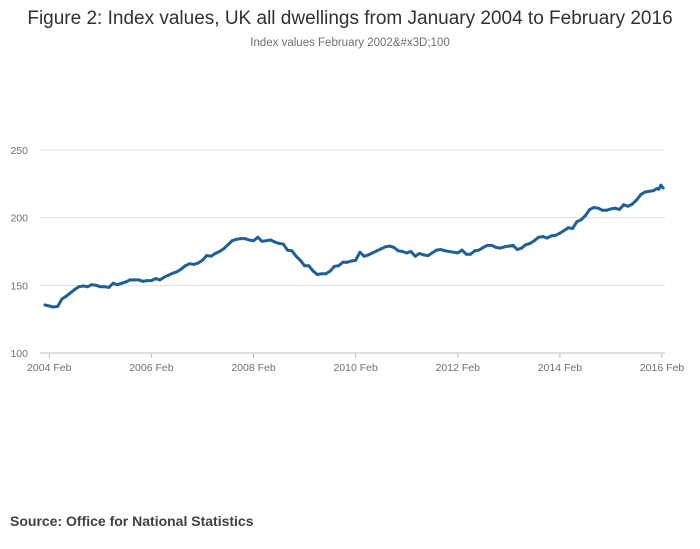  Describe the element at coordinates (350, 43) in the screenshot. I see `chart-subtitle: Index values February 2002&#x3D;100` at that location.